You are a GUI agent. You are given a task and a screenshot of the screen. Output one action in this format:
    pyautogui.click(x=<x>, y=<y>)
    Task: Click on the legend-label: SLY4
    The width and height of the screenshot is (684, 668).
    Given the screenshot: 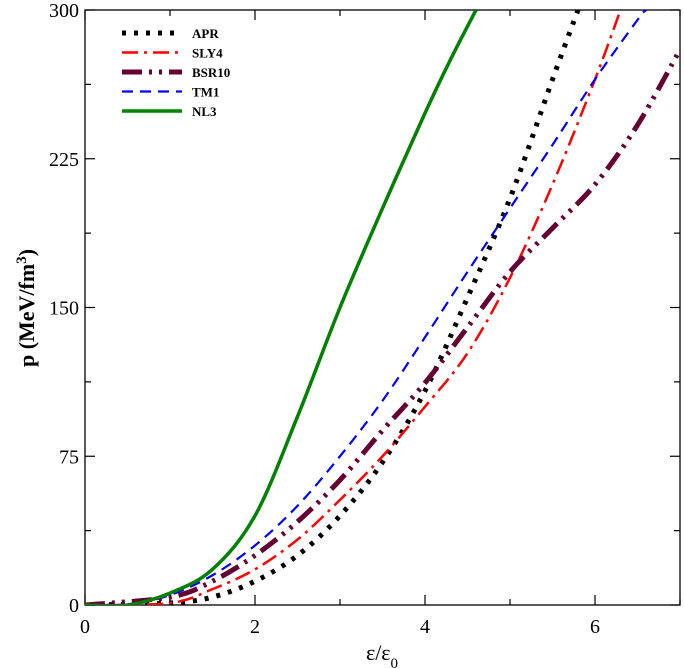 What is the action you would take?
    pyautogui.click(x=207, y=53)
    